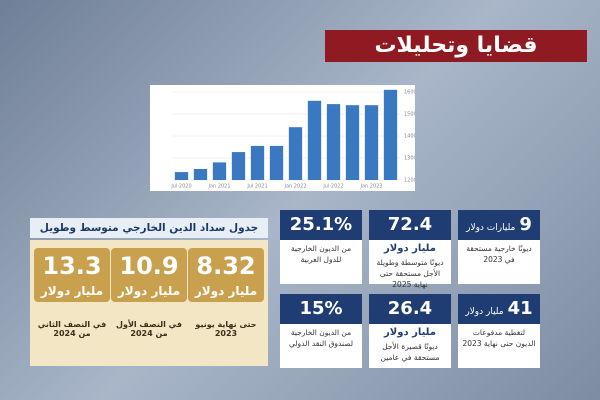  What do you see at coordinates (149, 329) in the screenshot?
I see `label: في النصف الأول من 2024` at bounding box center [149, 329].